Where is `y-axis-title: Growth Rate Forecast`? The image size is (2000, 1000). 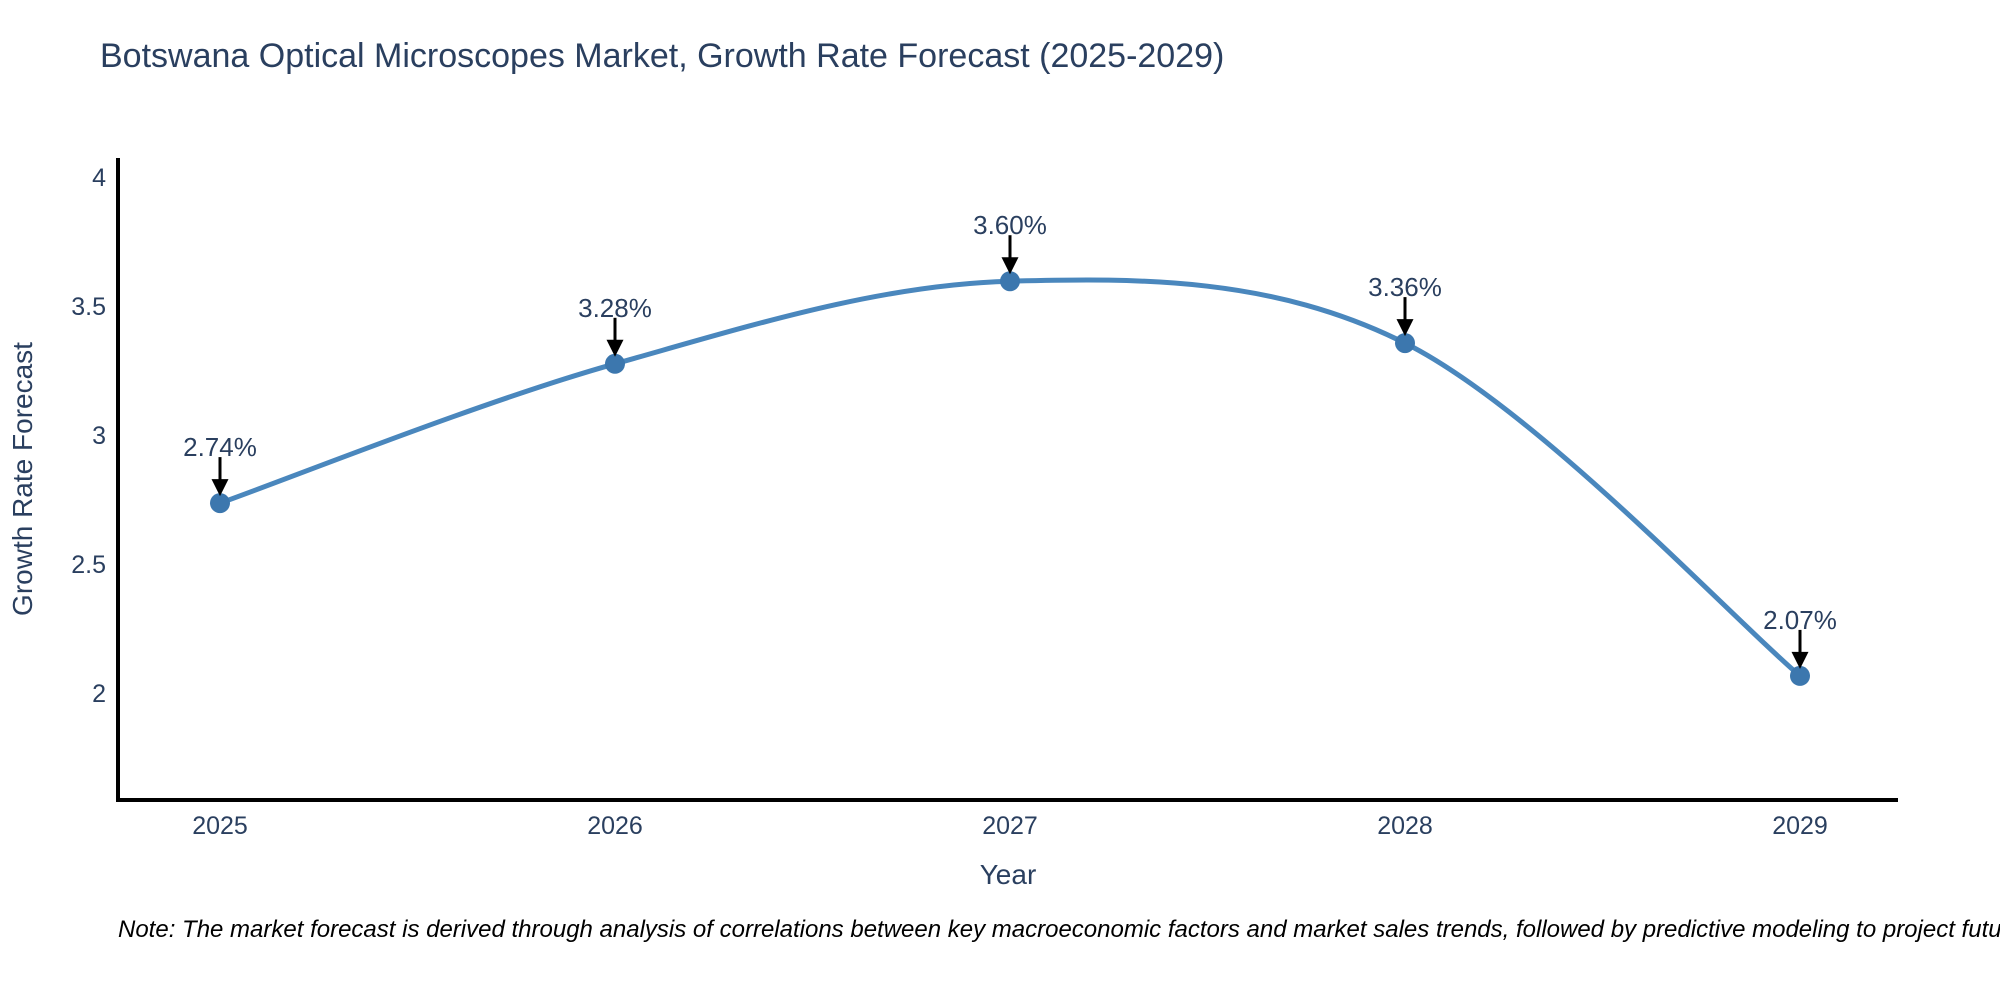 y-axis-title: Growth Rate Forecast is located at coordinates (22, 479).